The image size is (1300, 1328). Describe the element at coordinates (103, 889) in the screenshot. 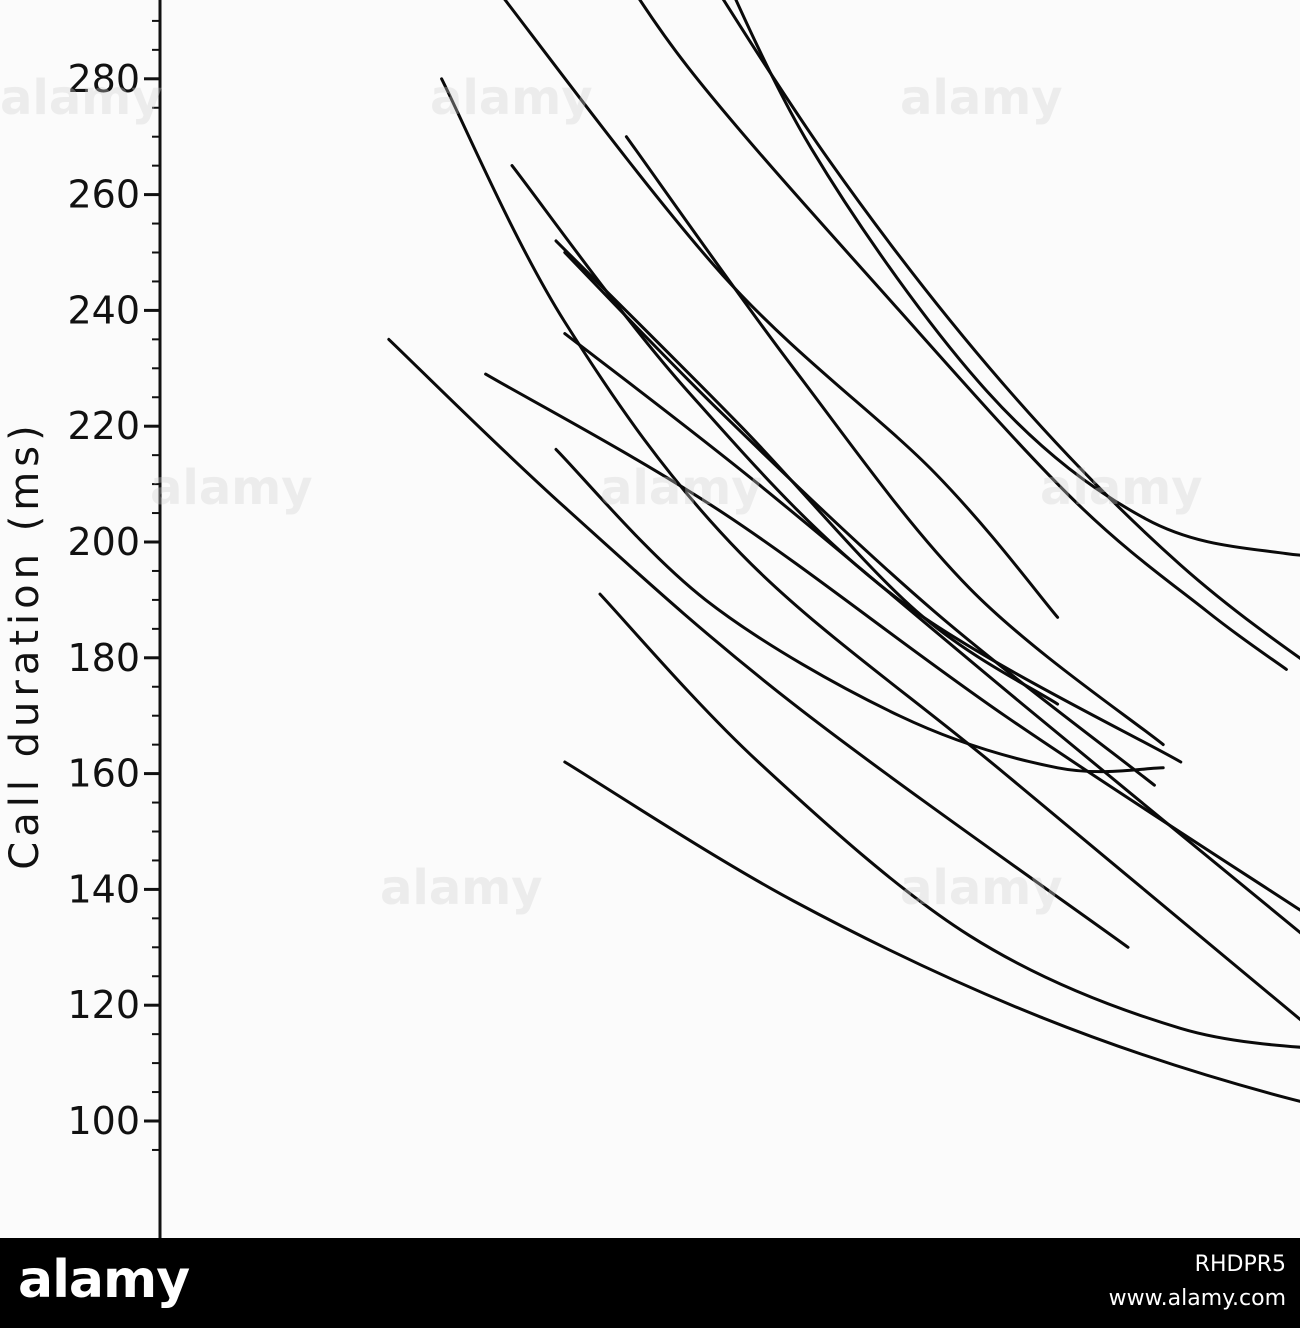

I see `y-tick-label: 140` at that location.